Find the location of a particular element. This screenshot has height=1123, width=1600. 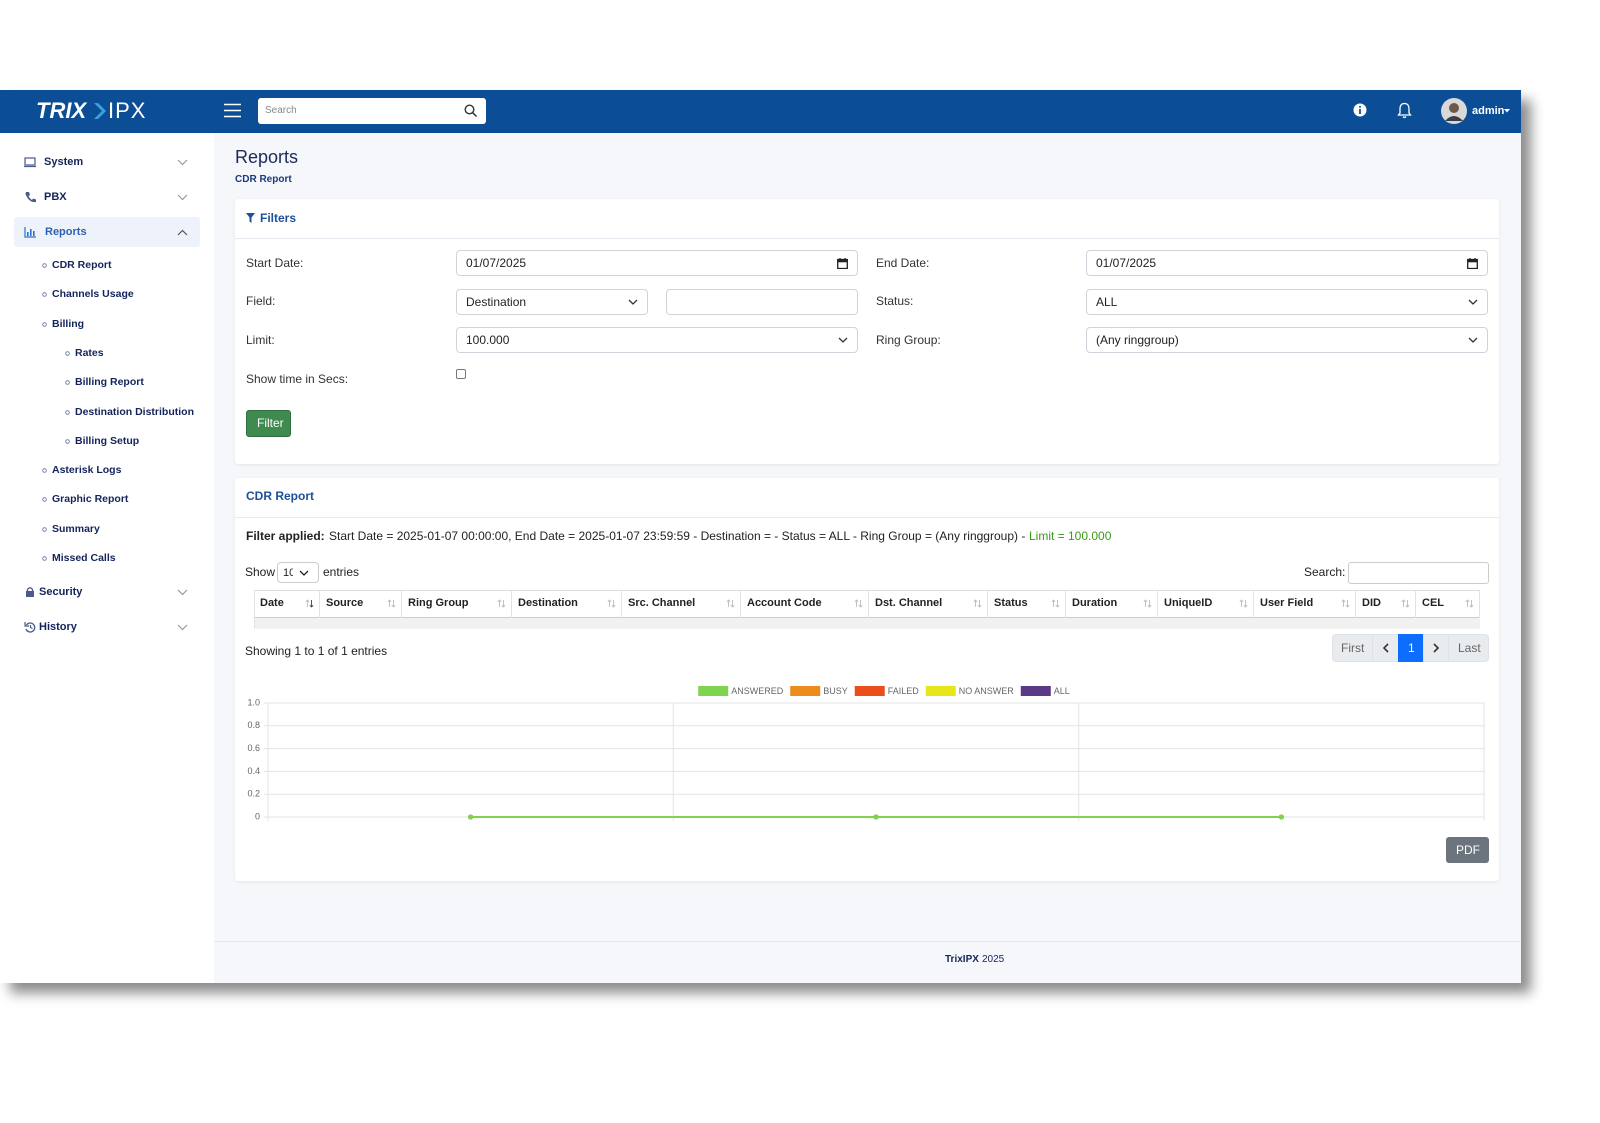

entries-value: 10 is located at coordinates (288, 573).